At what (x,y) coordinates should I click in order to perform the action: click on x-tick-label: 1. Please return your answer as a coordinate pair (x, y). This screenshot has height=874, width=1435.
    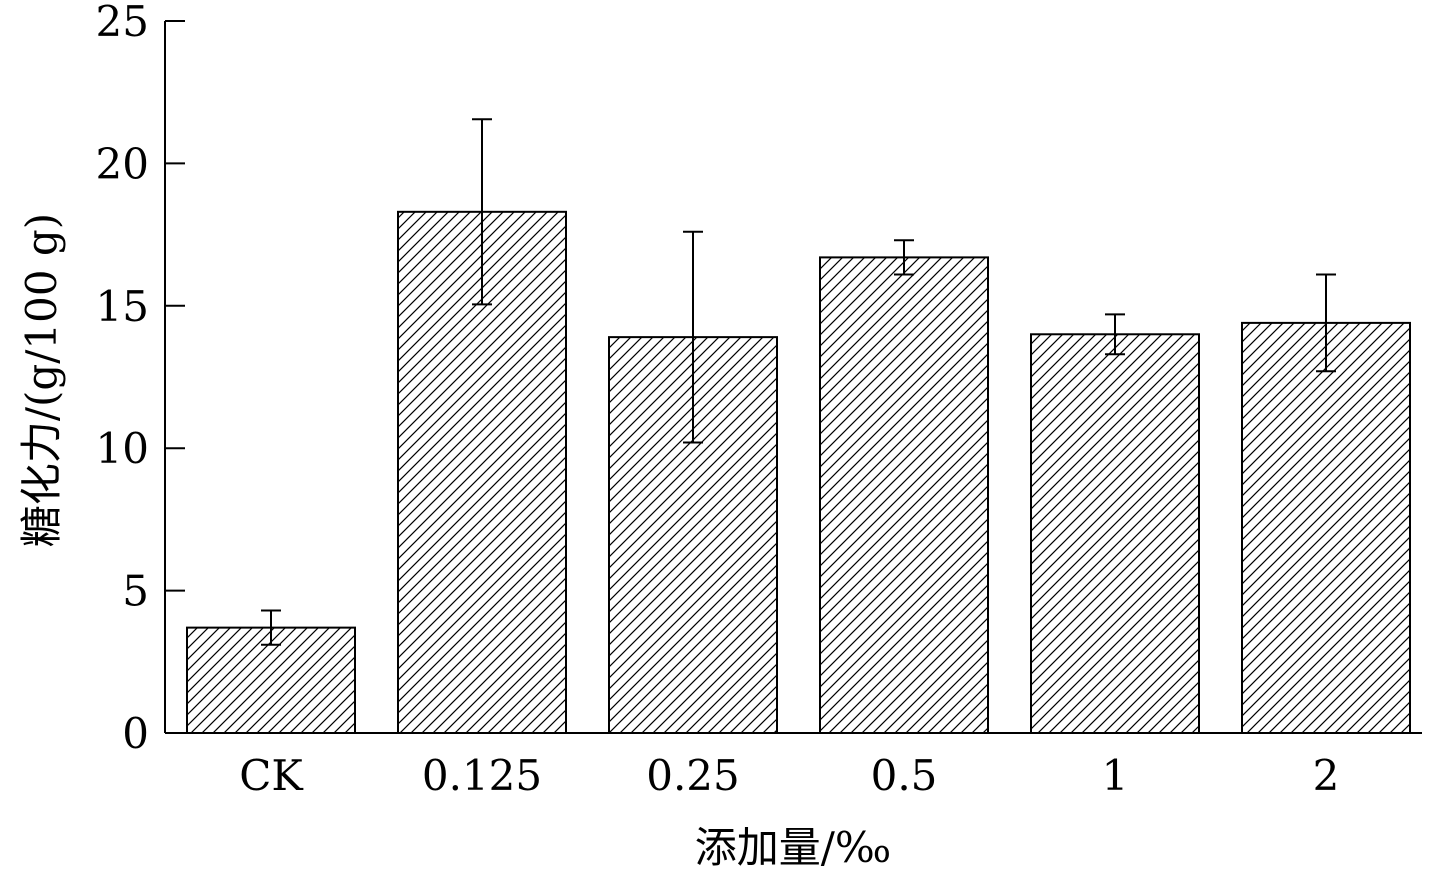
    Looking at the image, I should click on (1115, 775).